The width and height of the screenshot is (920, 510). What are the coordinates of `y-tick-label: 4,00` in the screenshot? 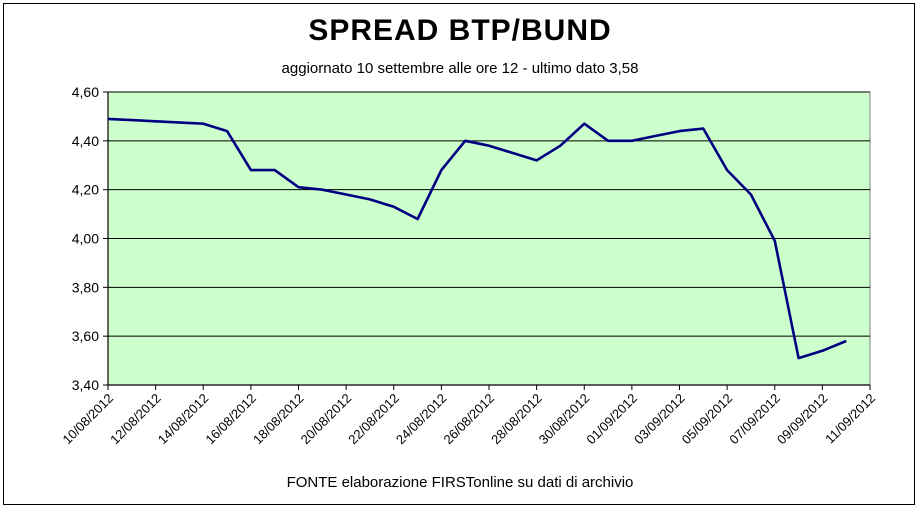 It's located at (85, 239).